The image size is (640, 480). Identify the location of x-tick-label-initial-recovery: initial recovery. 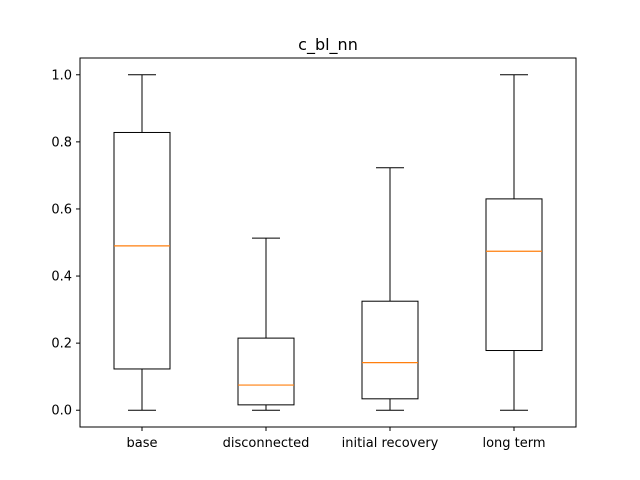
(390, 443).